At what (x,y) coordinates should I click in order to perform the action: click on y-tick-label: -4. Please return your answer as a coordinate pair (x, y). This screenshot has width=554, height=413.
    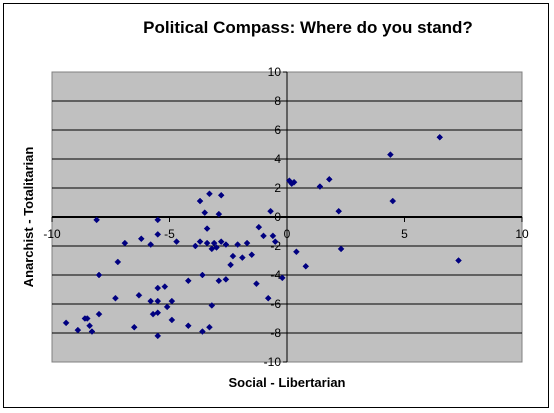
    Looking at the image, I should click on (275, 275).